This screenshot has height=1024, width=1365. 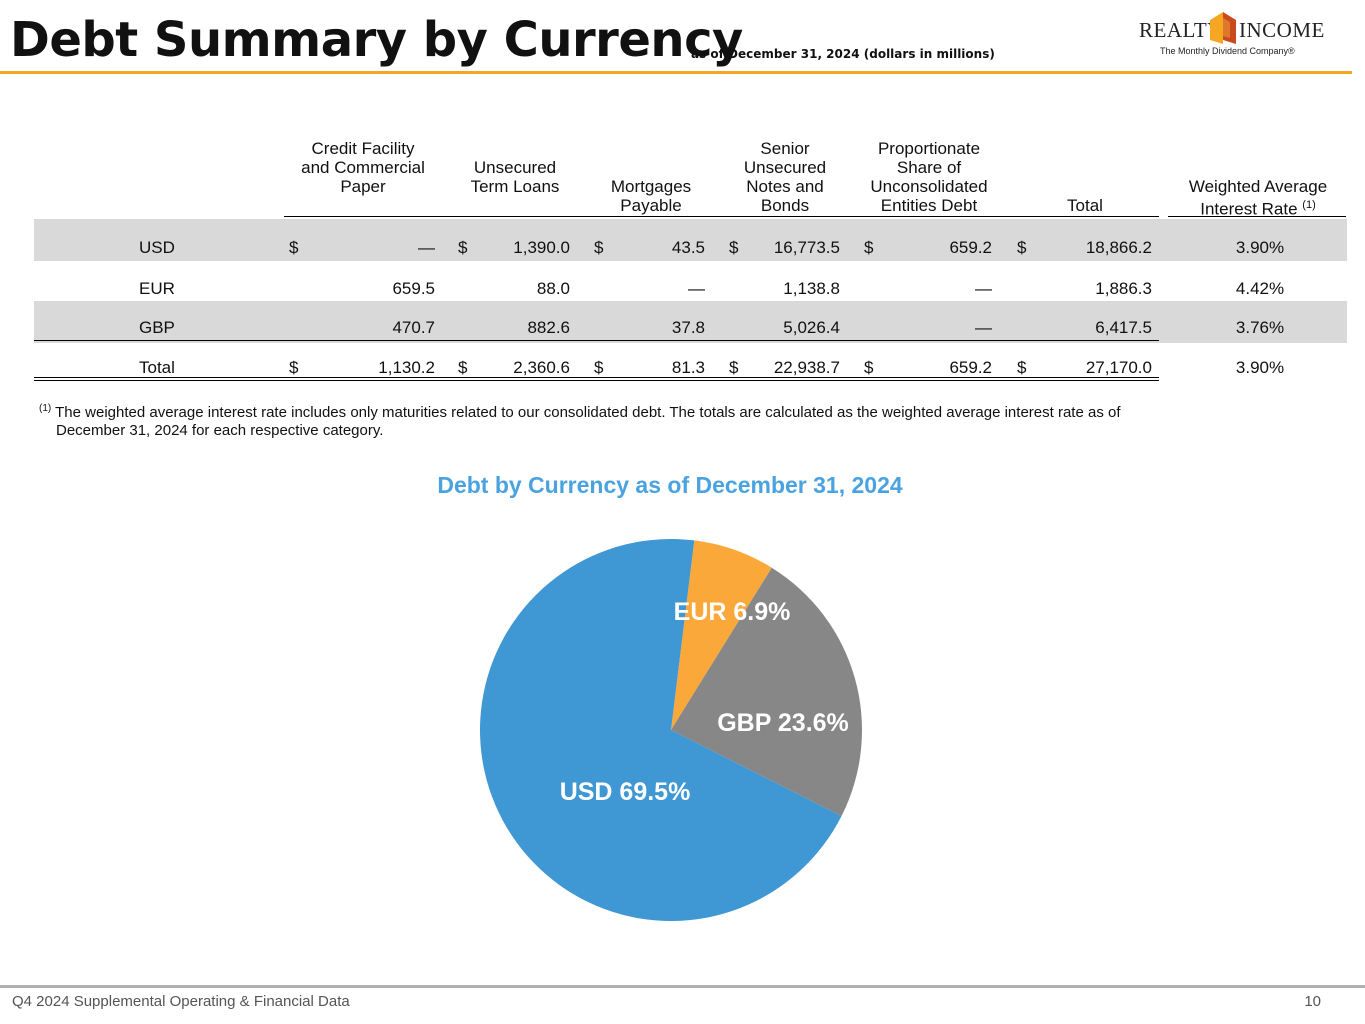 I want to click on table-row-total-rate: 3.90%, so click(x=1260, y=367).